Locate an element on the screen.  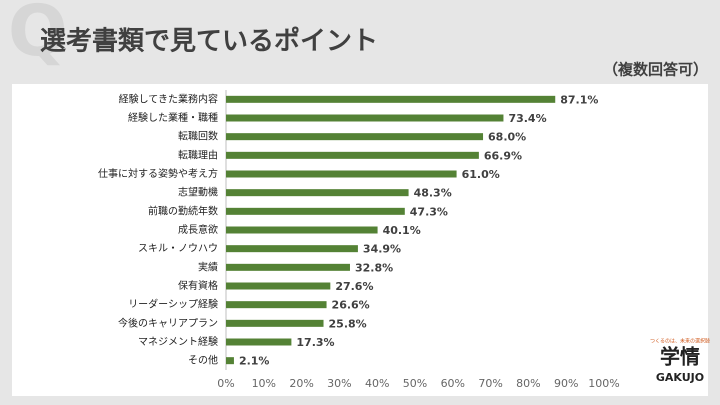
value-label: 17.3% is located at coordinates (315, 342).